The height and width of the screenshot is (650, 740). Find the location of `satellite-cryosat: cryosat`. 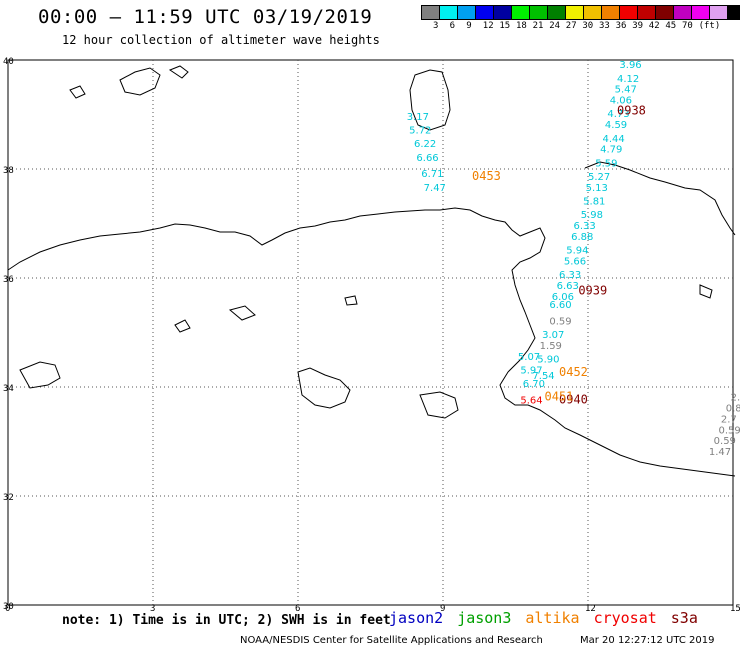

satellite-cryosat: cryosat is located at coordinates (625, 618).